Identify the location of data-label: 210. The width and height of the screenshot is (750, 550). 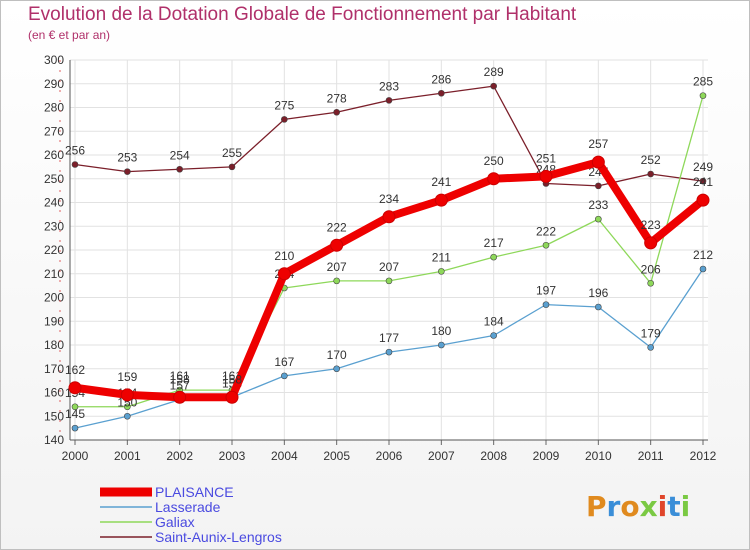
(284, 256).